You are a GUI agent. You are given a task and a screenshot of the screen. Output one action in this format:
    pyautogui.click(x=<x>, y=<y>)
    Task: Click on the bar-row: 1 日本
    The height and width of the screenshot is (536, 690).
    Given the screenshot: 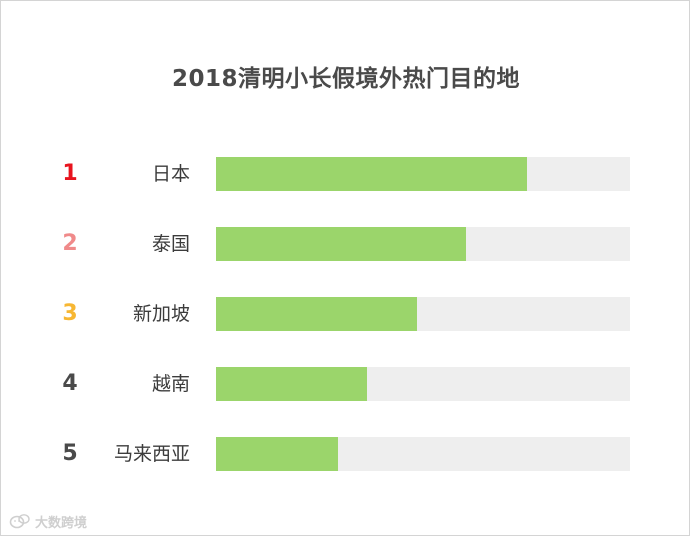 What is the action you would take?
    pyautogui.click(x=345, y=174)
    